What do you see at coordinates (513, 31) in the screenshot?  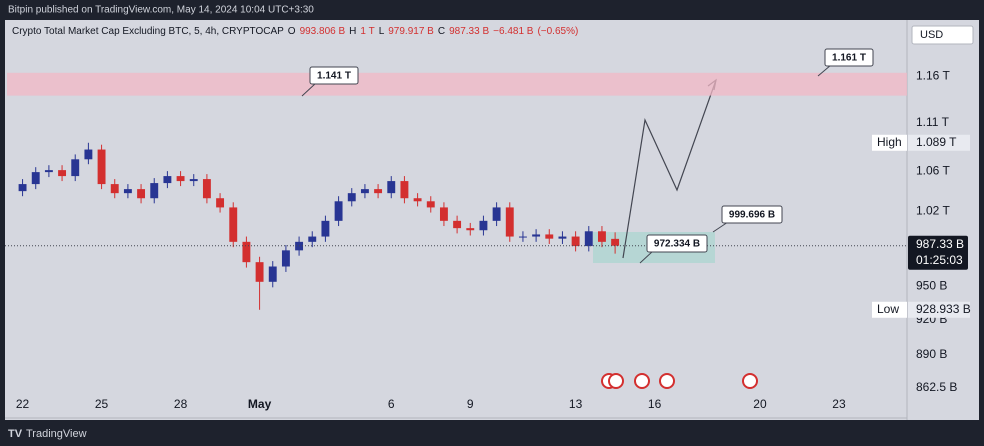 I see `legend-change: −6.481 B` at bounding box center [513, 31].